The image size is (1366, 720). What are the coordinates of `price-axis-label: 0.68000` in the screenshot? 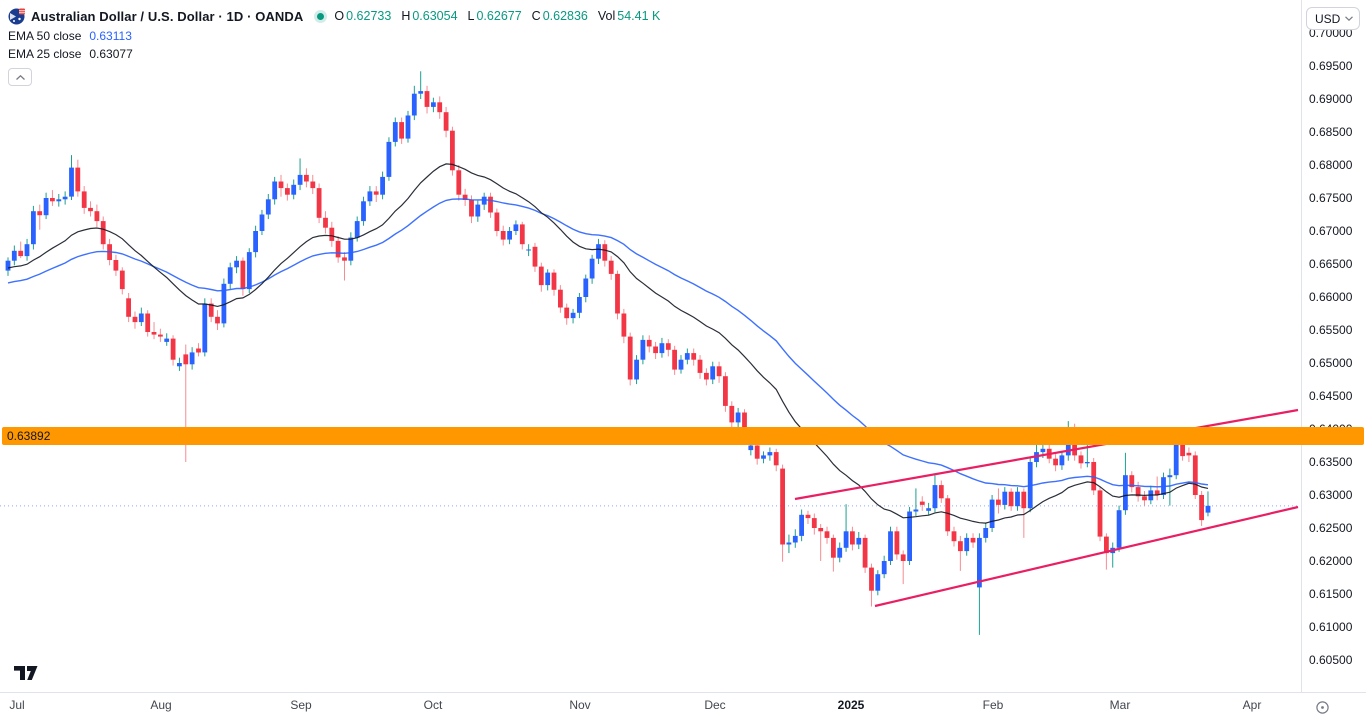 It's located at (1331, 165).